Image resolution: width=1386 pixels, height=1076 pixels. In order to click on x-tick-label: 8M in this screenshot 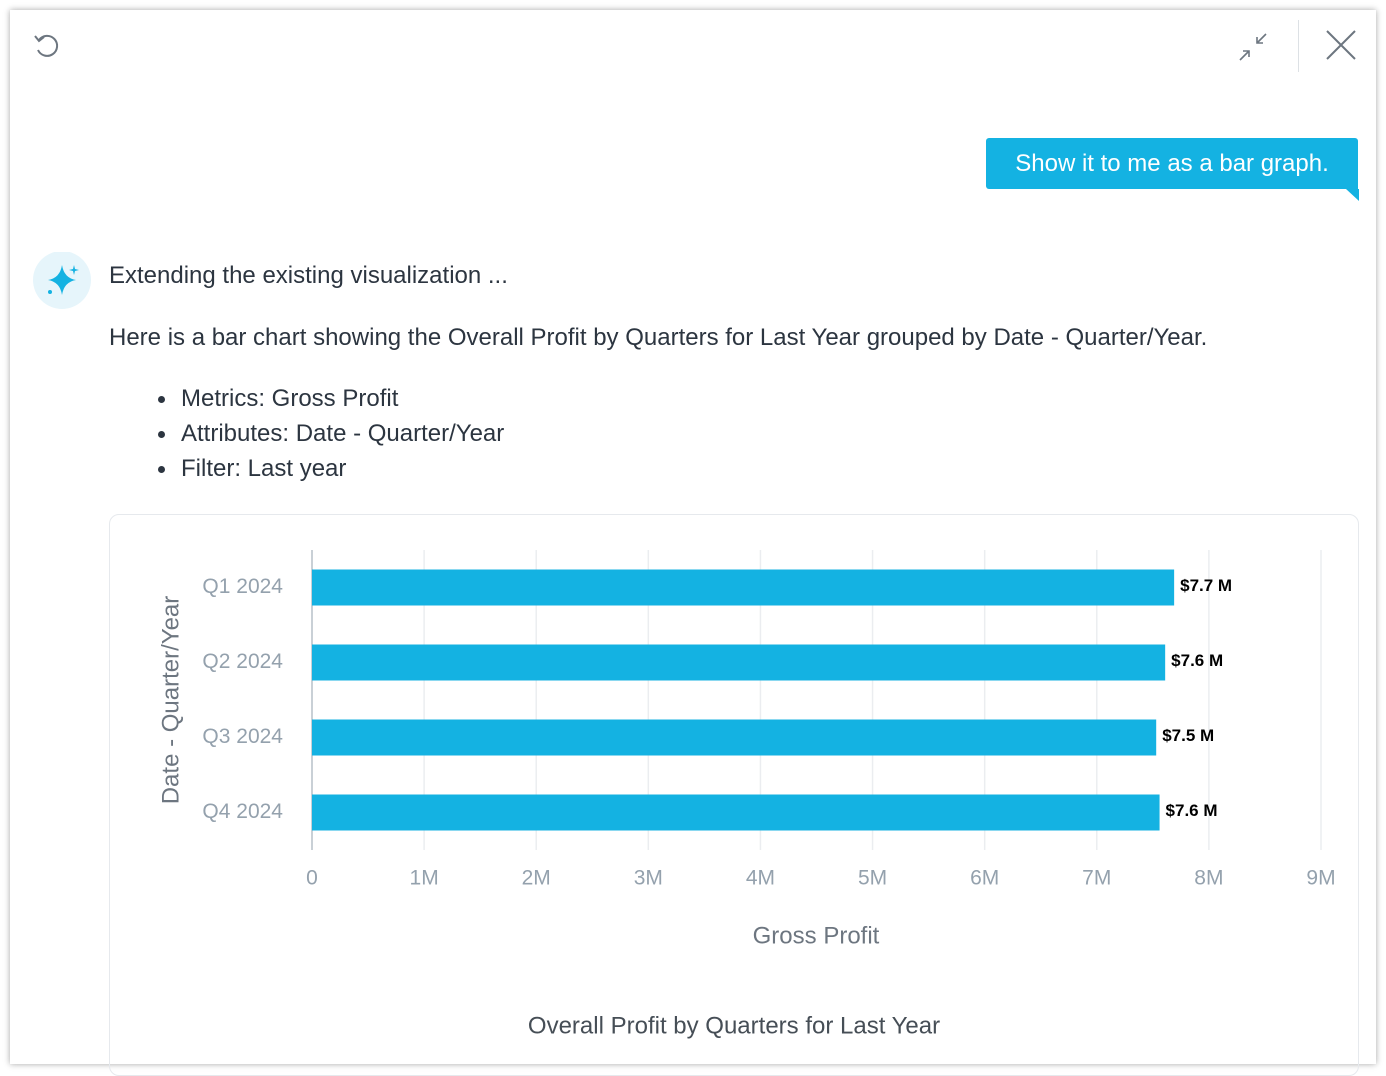, I will do `click(1208, 878)`.